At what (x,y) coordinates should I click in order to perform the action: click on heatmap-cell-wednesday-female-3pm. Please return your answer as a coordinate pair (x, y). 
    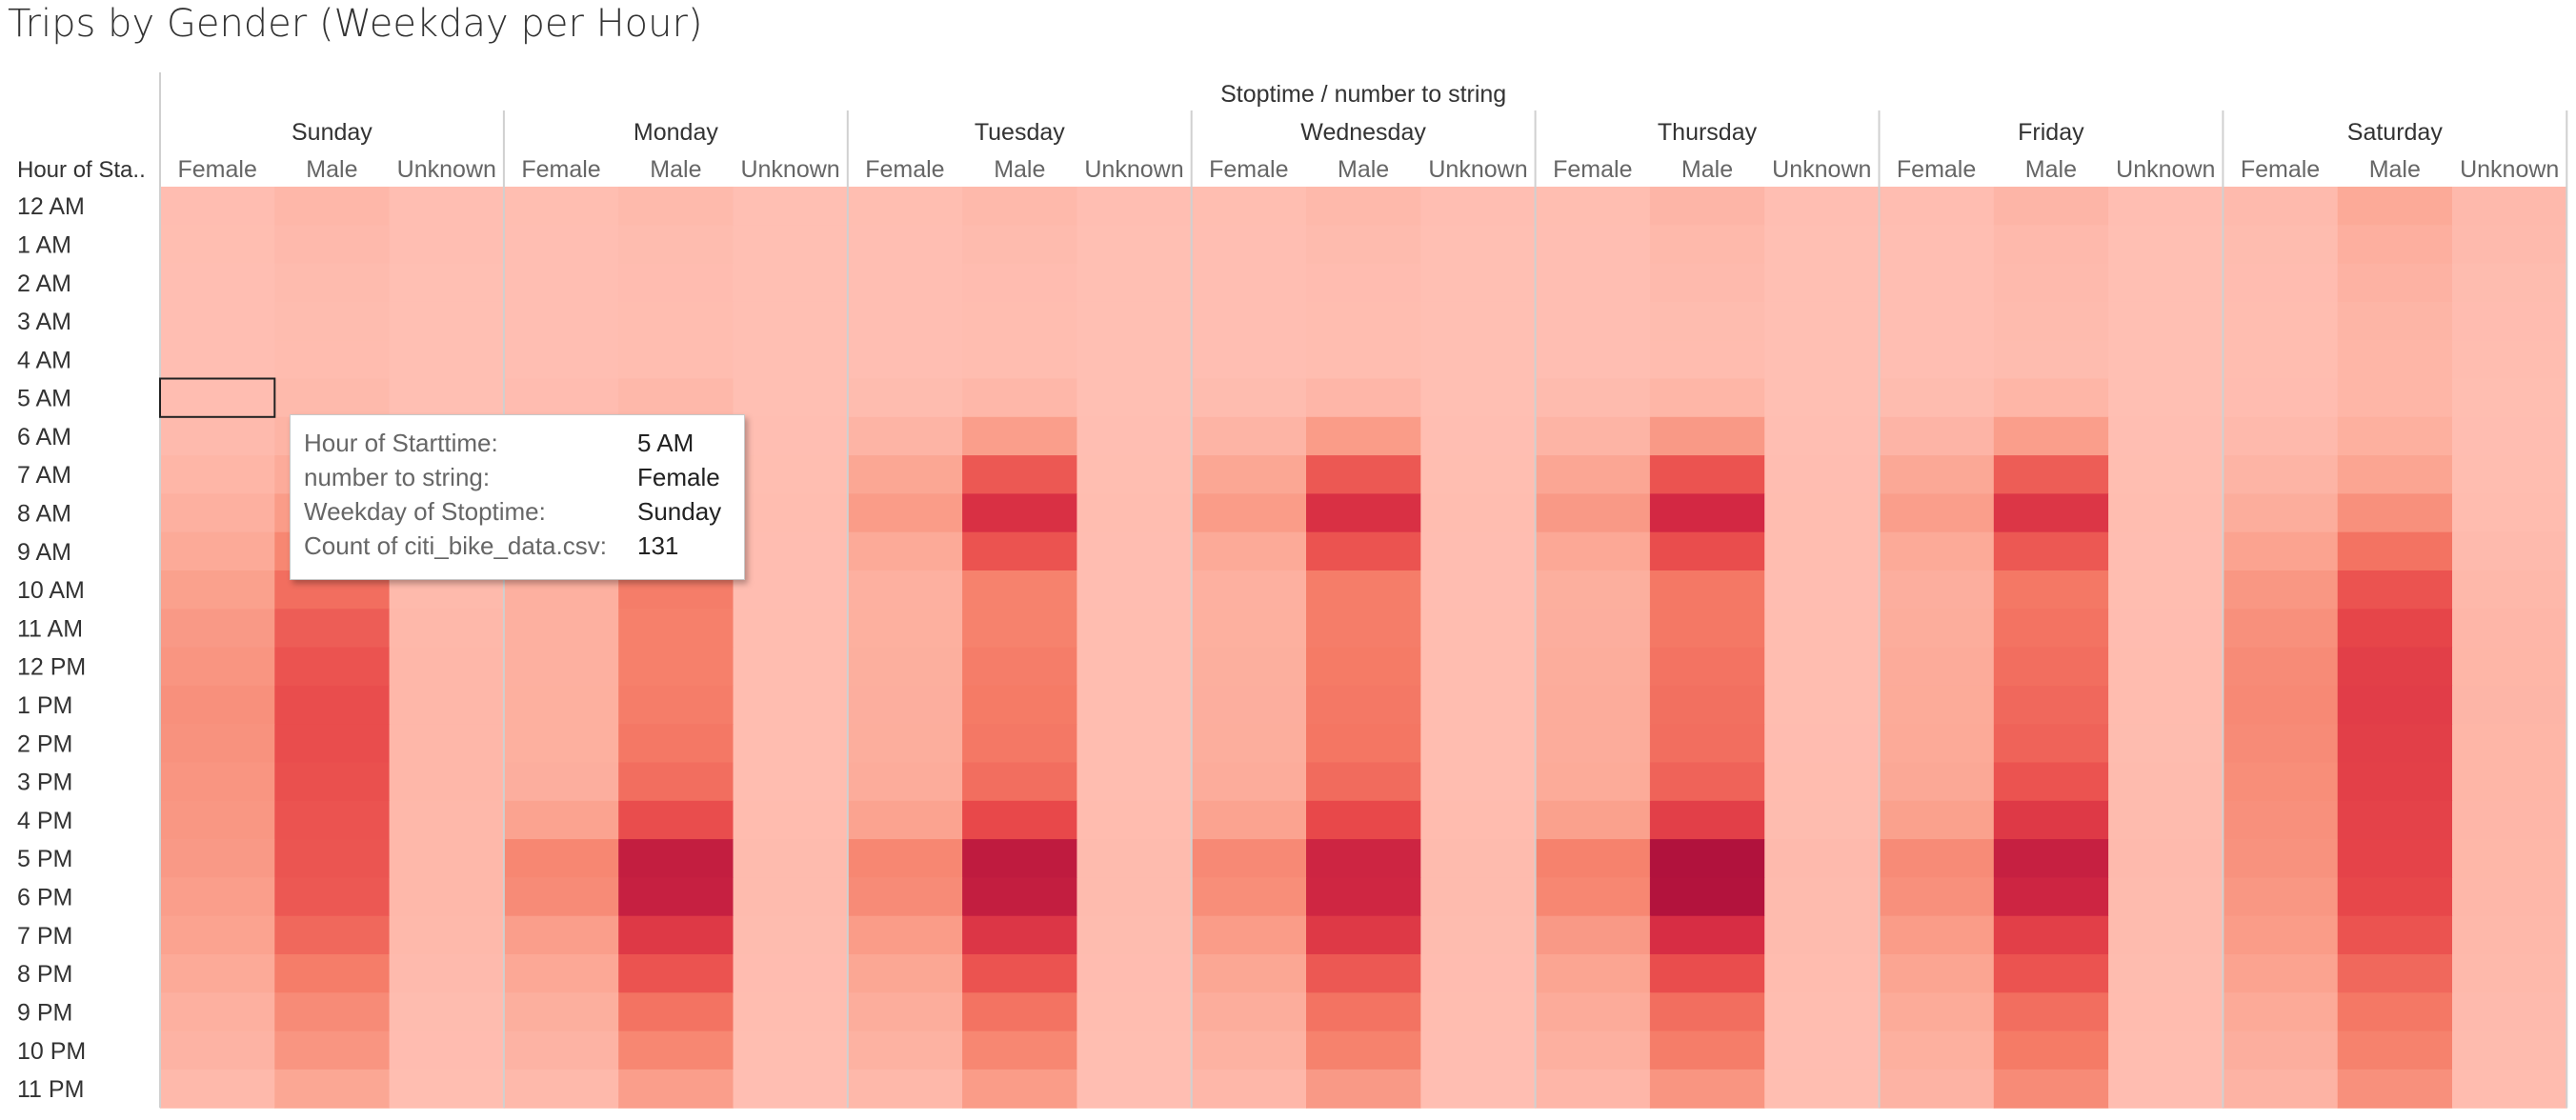
    Looking at the image, I should click on (1249, 782).